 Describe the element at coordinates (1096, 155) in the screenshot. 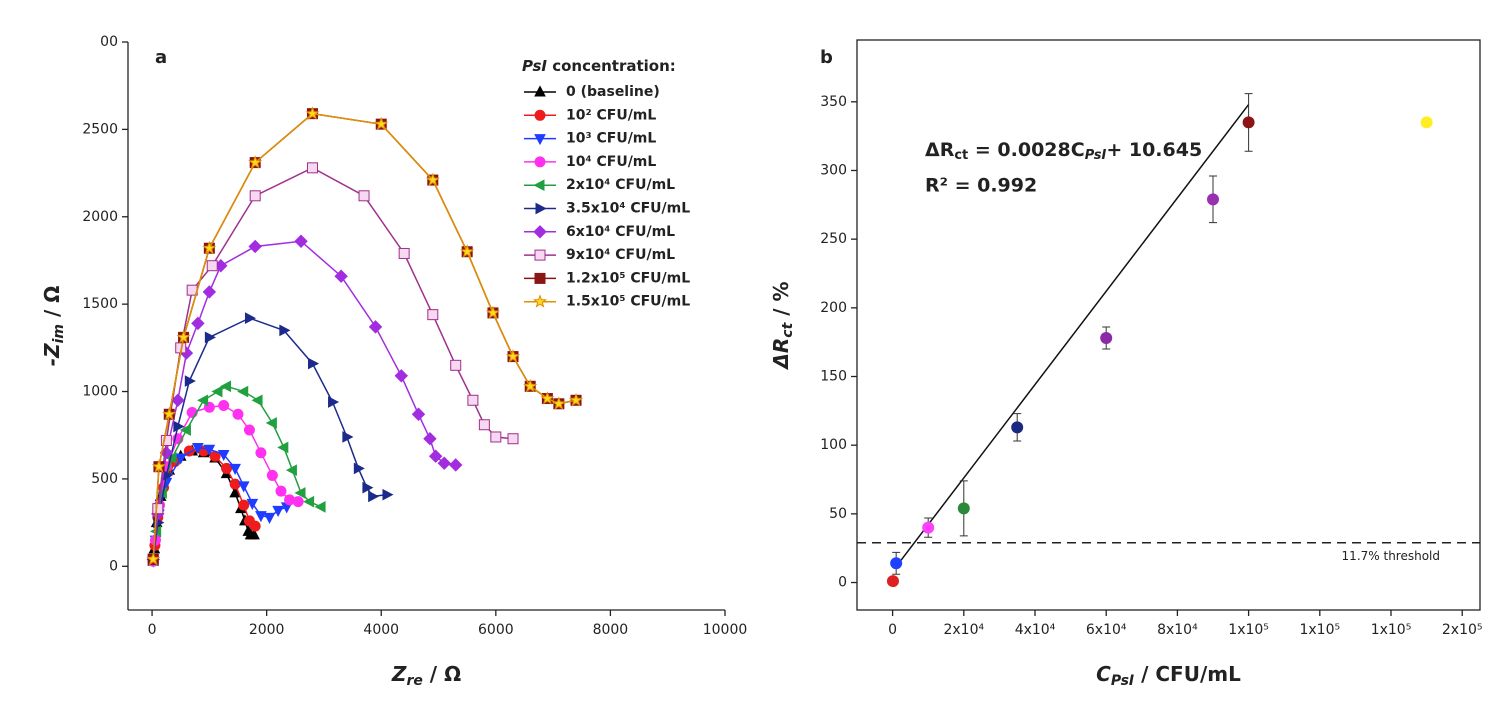

I see `equation-part: PsI` at that location.